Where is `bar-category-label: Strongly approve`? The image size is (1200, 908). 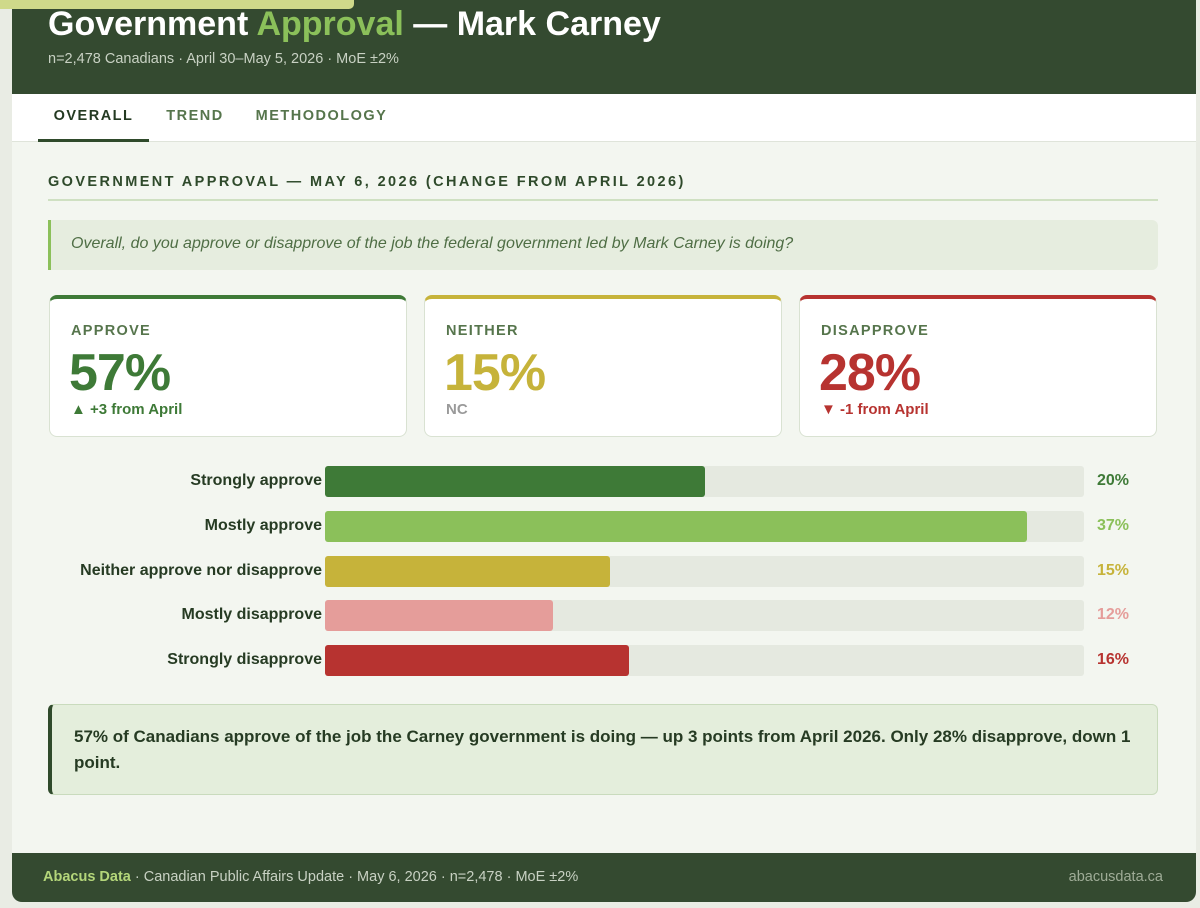
bar-category-label: Strongly approve is located at coordinates (256, 480).